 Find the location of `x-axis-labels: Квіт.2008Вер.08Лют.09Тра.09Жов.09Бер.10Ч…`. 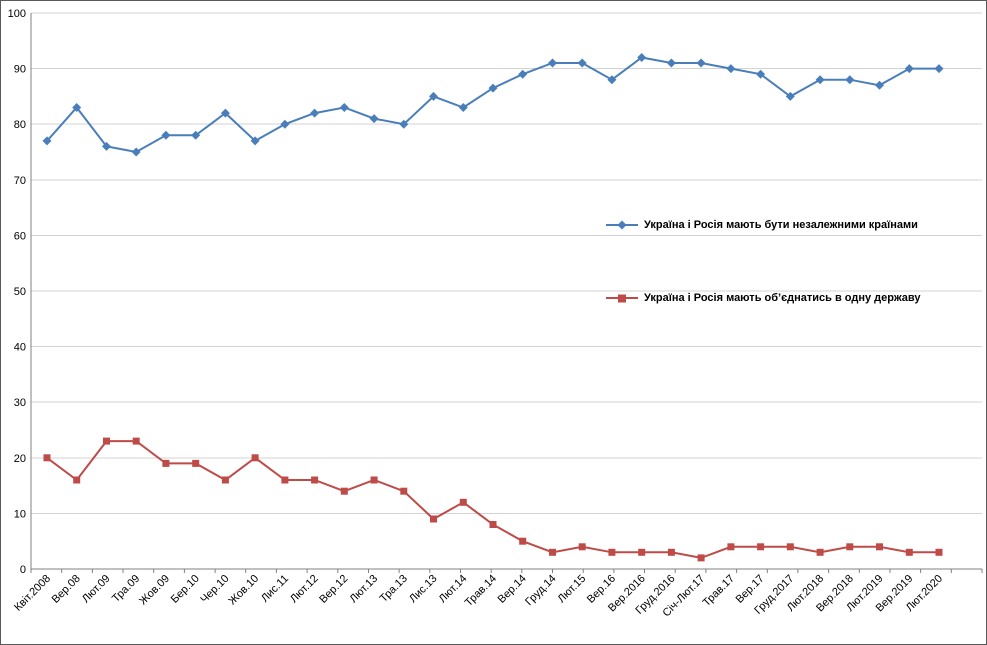

x-axis-labels: Квіт.2008Вер.08Лют.09Тра.09Жов.09Бер.10Ч… is located at coordinates (478, 596).